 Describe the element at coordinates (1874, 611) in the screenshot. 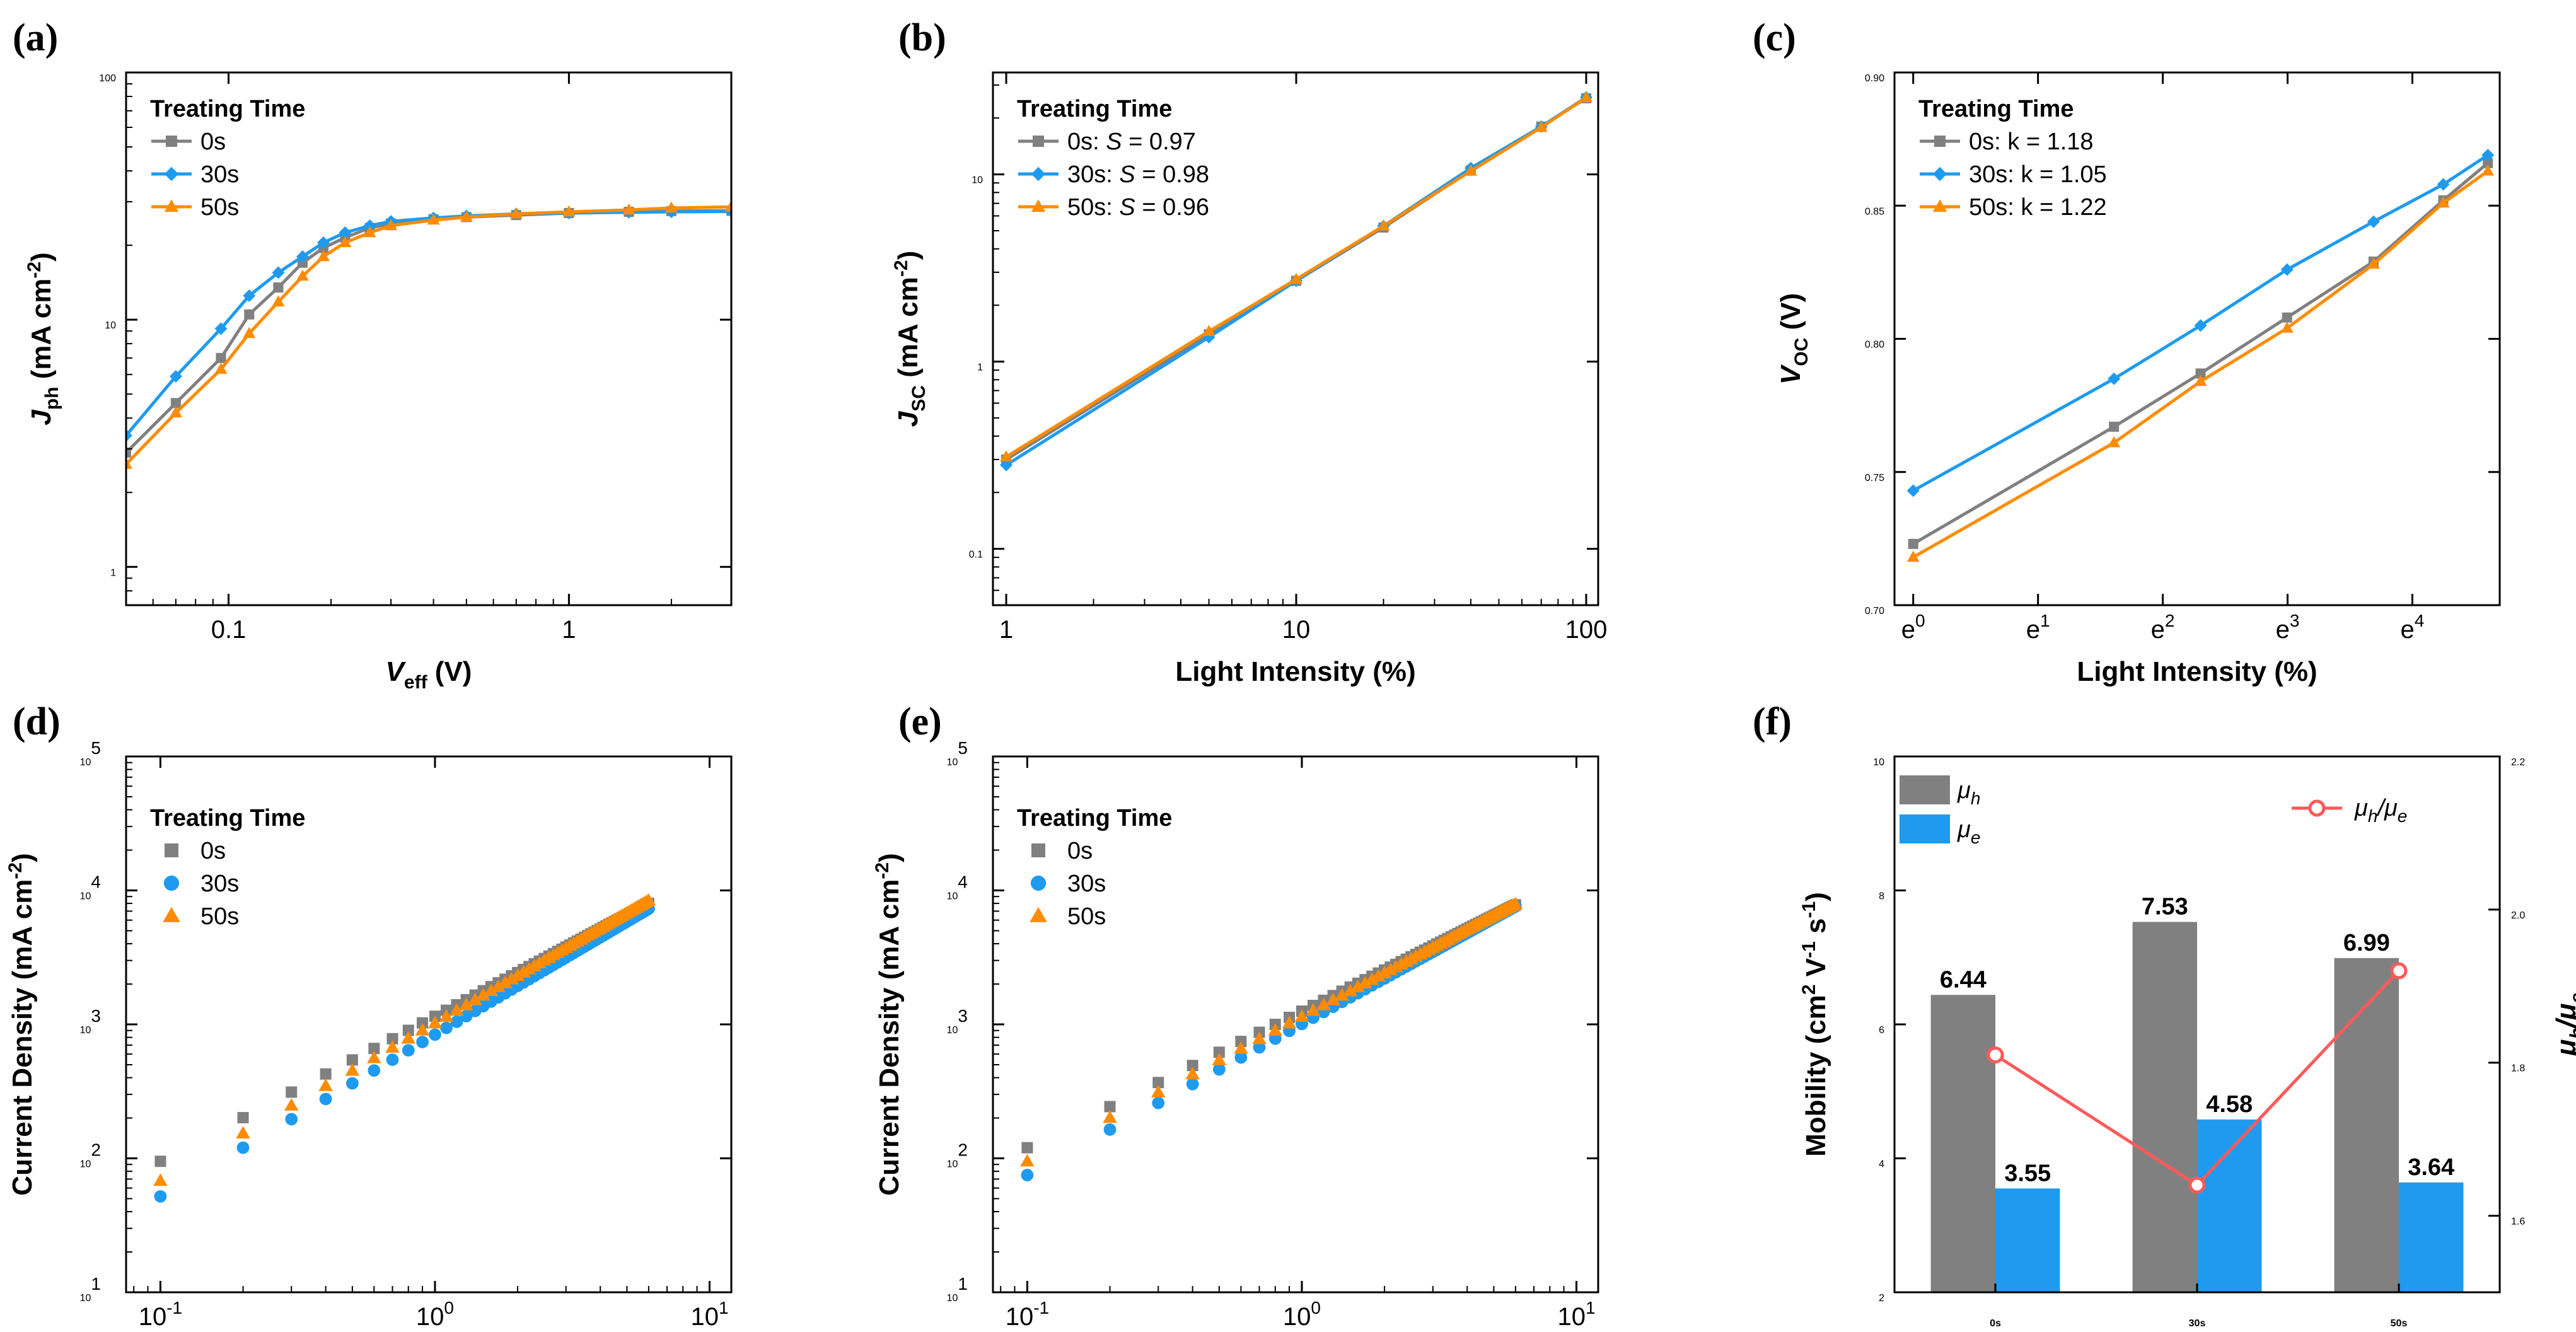

I see `y-tick-label: 0.70` at that location.